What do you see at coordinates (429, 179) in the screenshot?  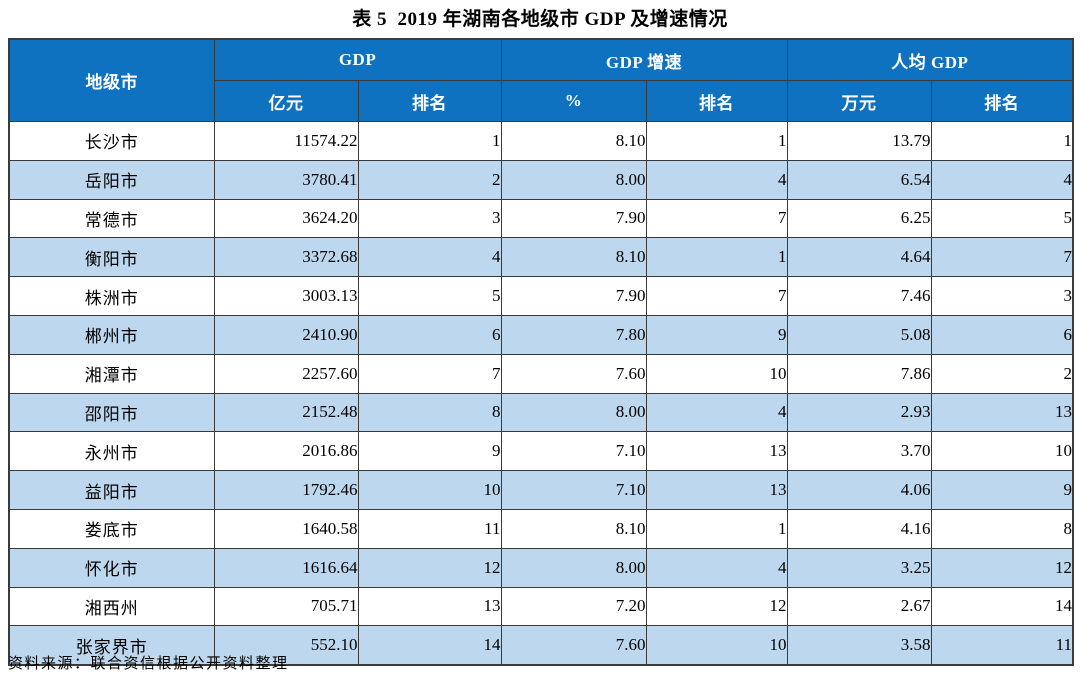 I see `cell-gdp-rank: 2` at bounding box center [429, 179].